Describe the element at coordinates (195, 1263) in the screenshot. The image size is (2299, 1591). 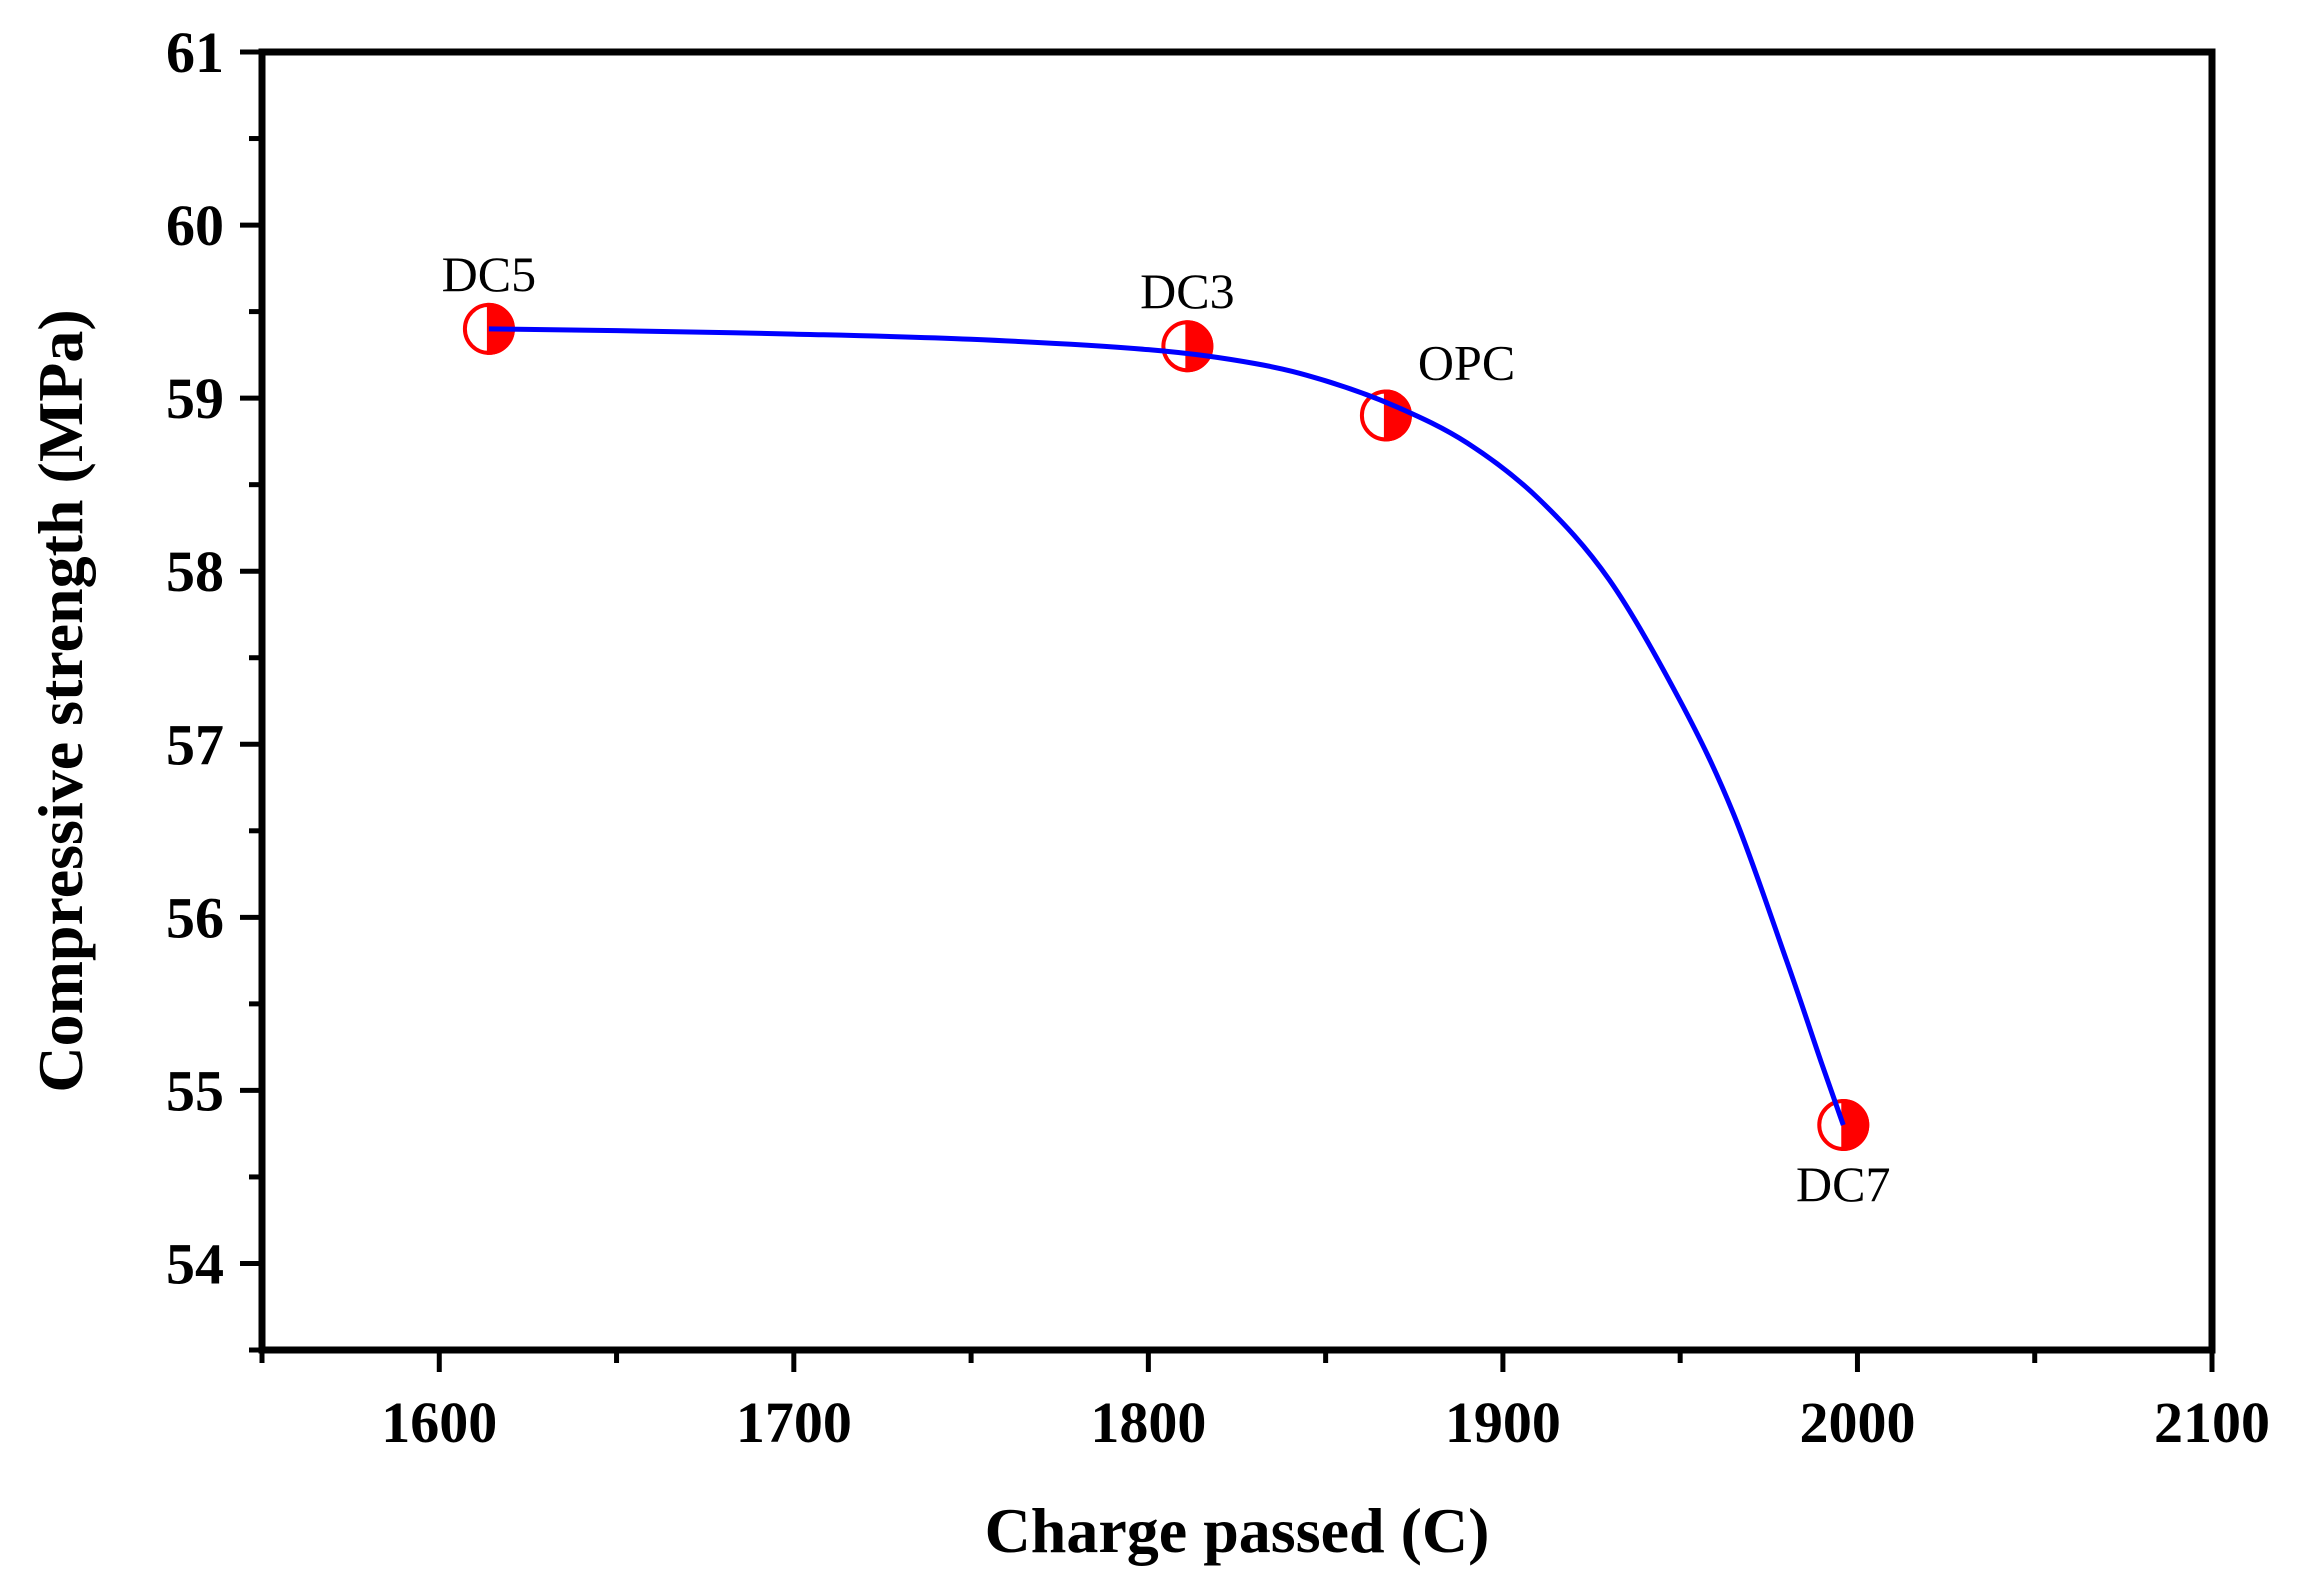
I see `y-tick-label: 54` at that location.